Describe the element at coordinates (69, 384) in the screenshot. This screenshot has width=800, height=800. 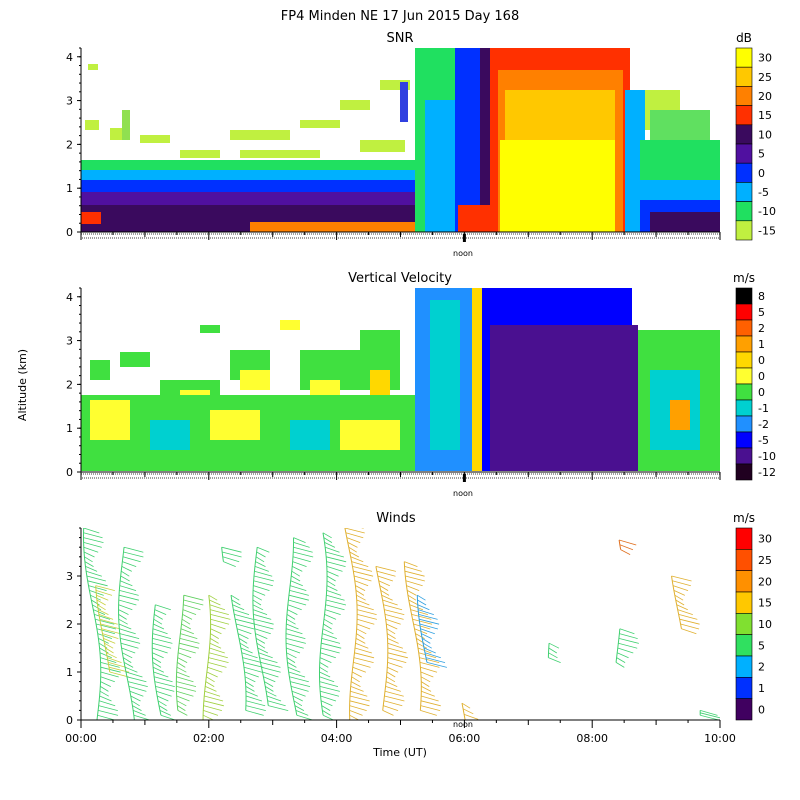
I see `vv-ytick-label: 2` at that location.